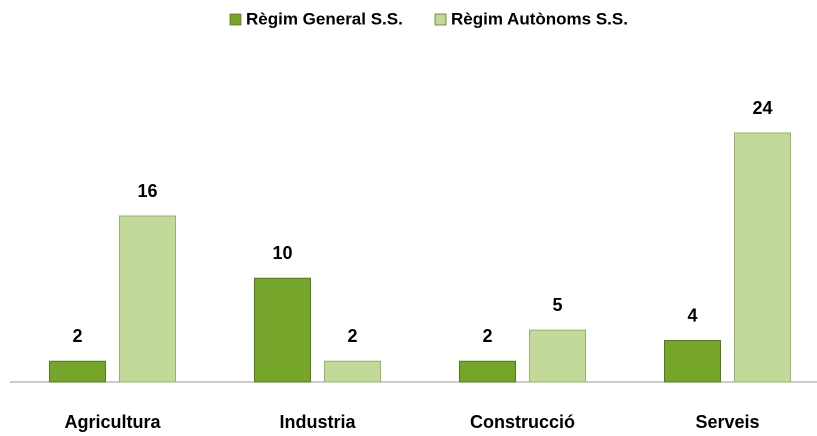  What do you see at coordinates (112, 422) in the screenshot?
I see `x-tick-label: Agricultura` at bounding box center [112, 422].